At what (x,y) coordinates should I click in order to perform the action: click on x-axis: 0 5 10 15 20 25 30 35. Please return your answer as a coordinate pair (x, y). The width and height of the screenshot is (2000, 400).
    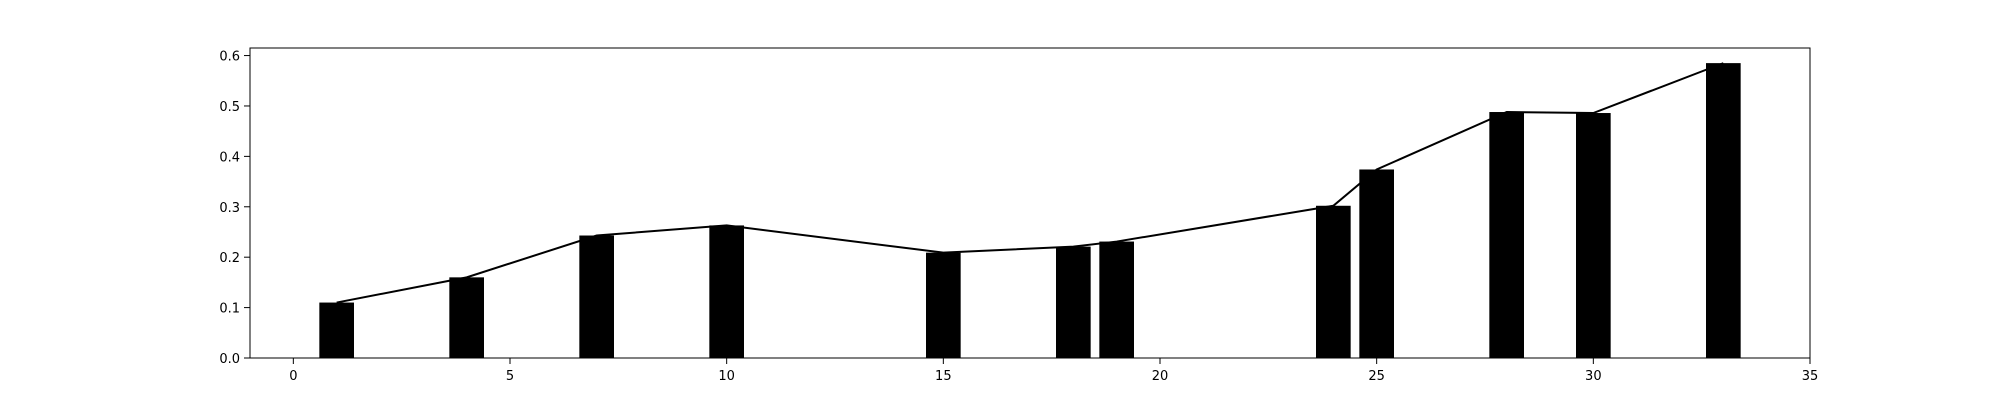
    Looking at the image, I should click on (1053, 371).